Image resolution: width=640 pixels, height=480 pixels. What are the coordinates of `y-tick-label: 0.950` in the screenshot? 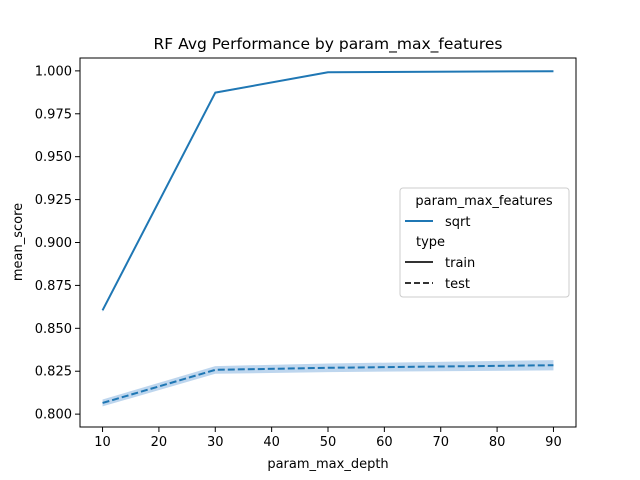 It's located at (53, 157).